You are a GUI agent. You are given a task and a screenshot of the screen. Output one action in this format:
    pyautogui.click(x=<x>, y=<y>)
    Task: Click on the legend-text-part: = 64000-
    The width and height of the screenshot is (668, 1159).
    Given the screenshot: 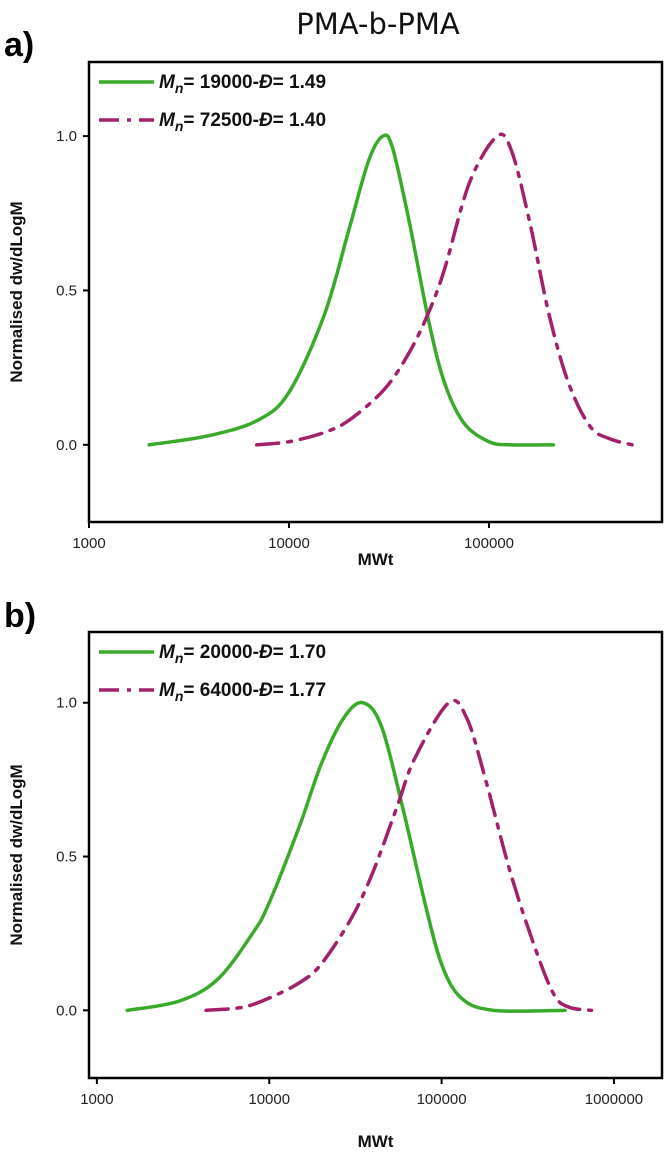 What is the action you would take?
    pyautogui.click(x=221, y=690)
    